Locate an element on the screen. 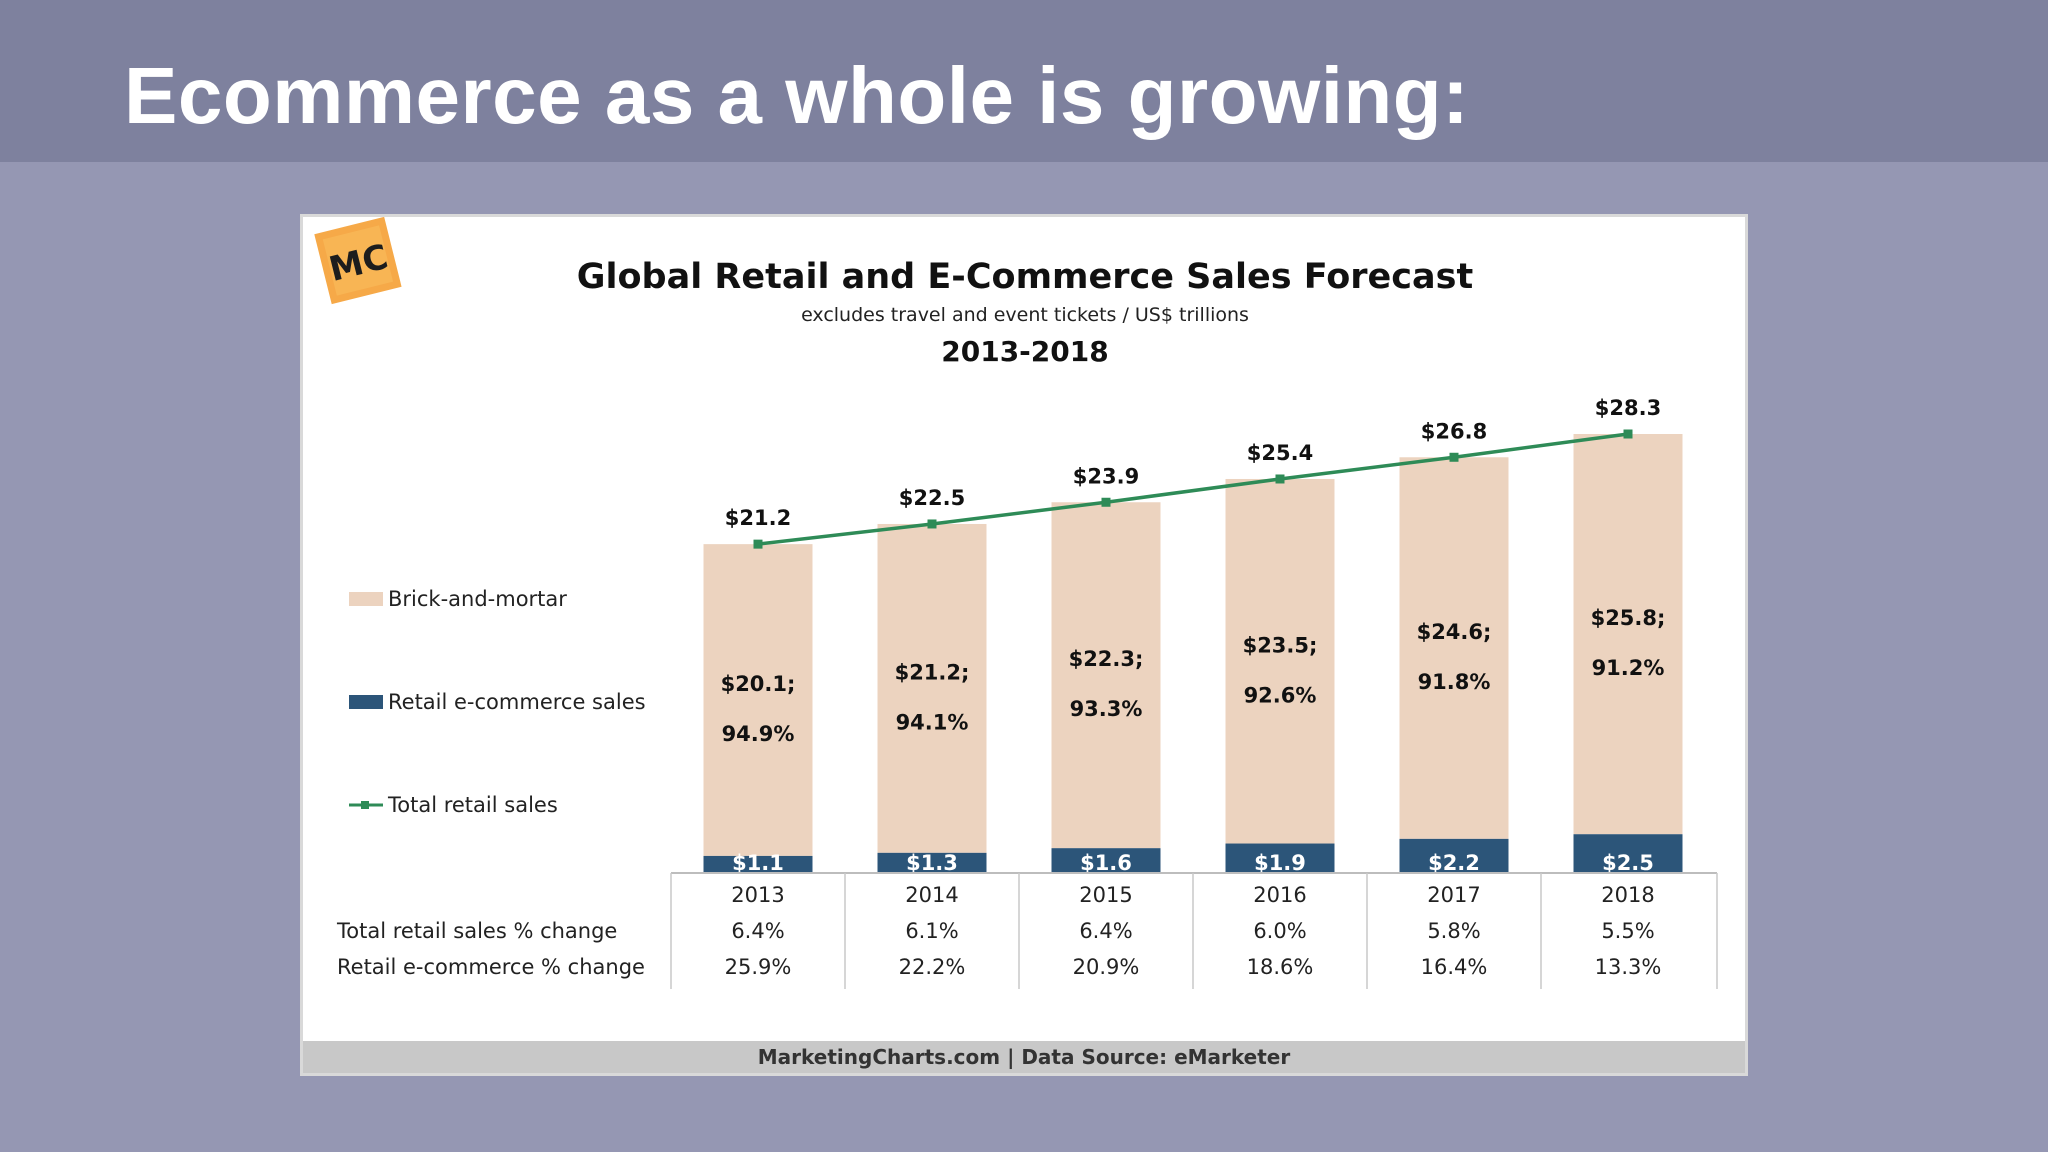 This screenshot has height=1152, width=2048. table-grid is located at coordinates (1194, 930).